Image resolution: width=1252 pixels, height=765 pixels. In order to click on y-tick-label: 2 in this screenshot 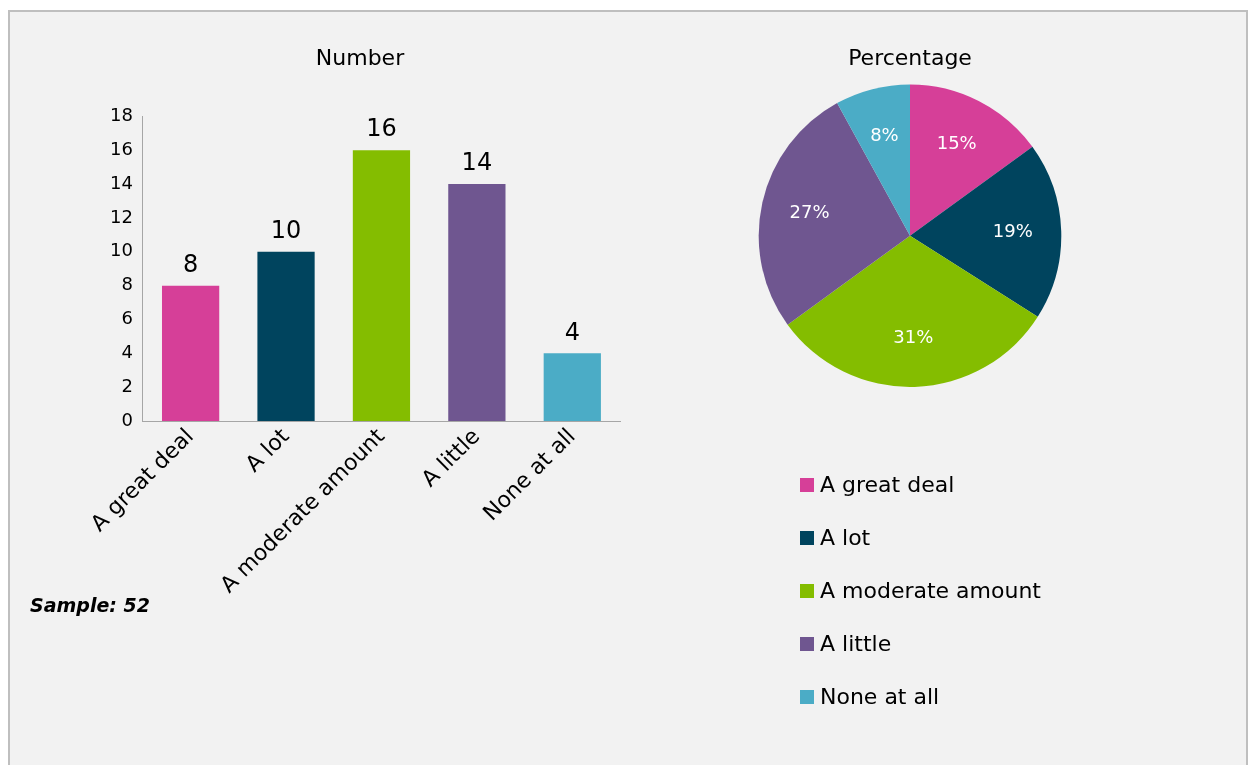, I will do `click(127, 385)`.